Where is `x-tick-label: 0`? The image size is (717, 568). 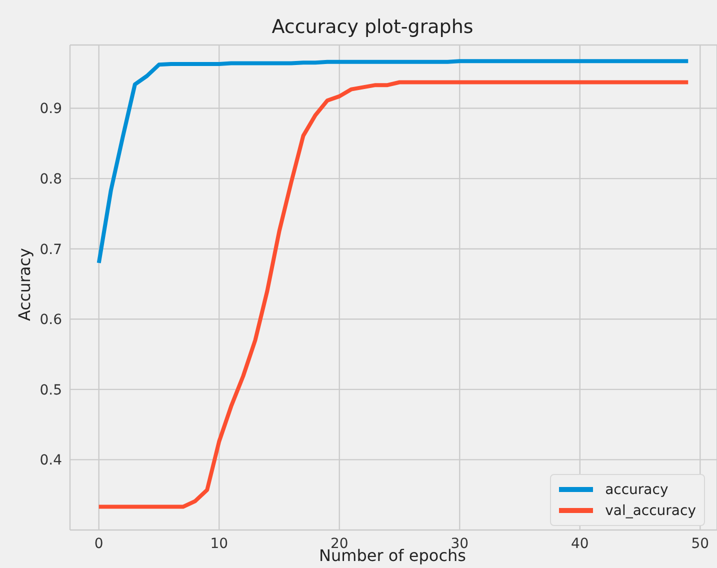
x-tick-label: 0 is located at coordinates (99, 544).